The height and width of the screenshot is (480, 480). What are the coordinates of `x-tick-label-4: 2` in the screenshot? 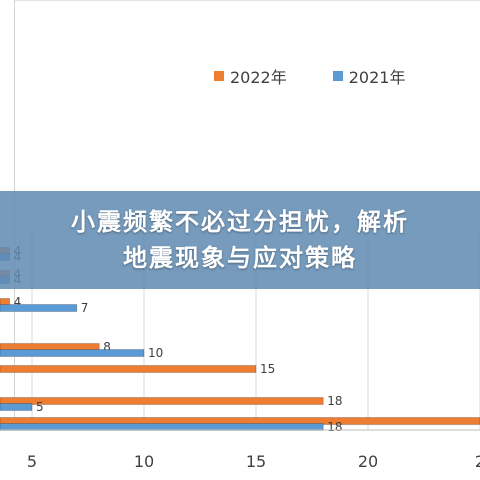 It's located at (477, 461).